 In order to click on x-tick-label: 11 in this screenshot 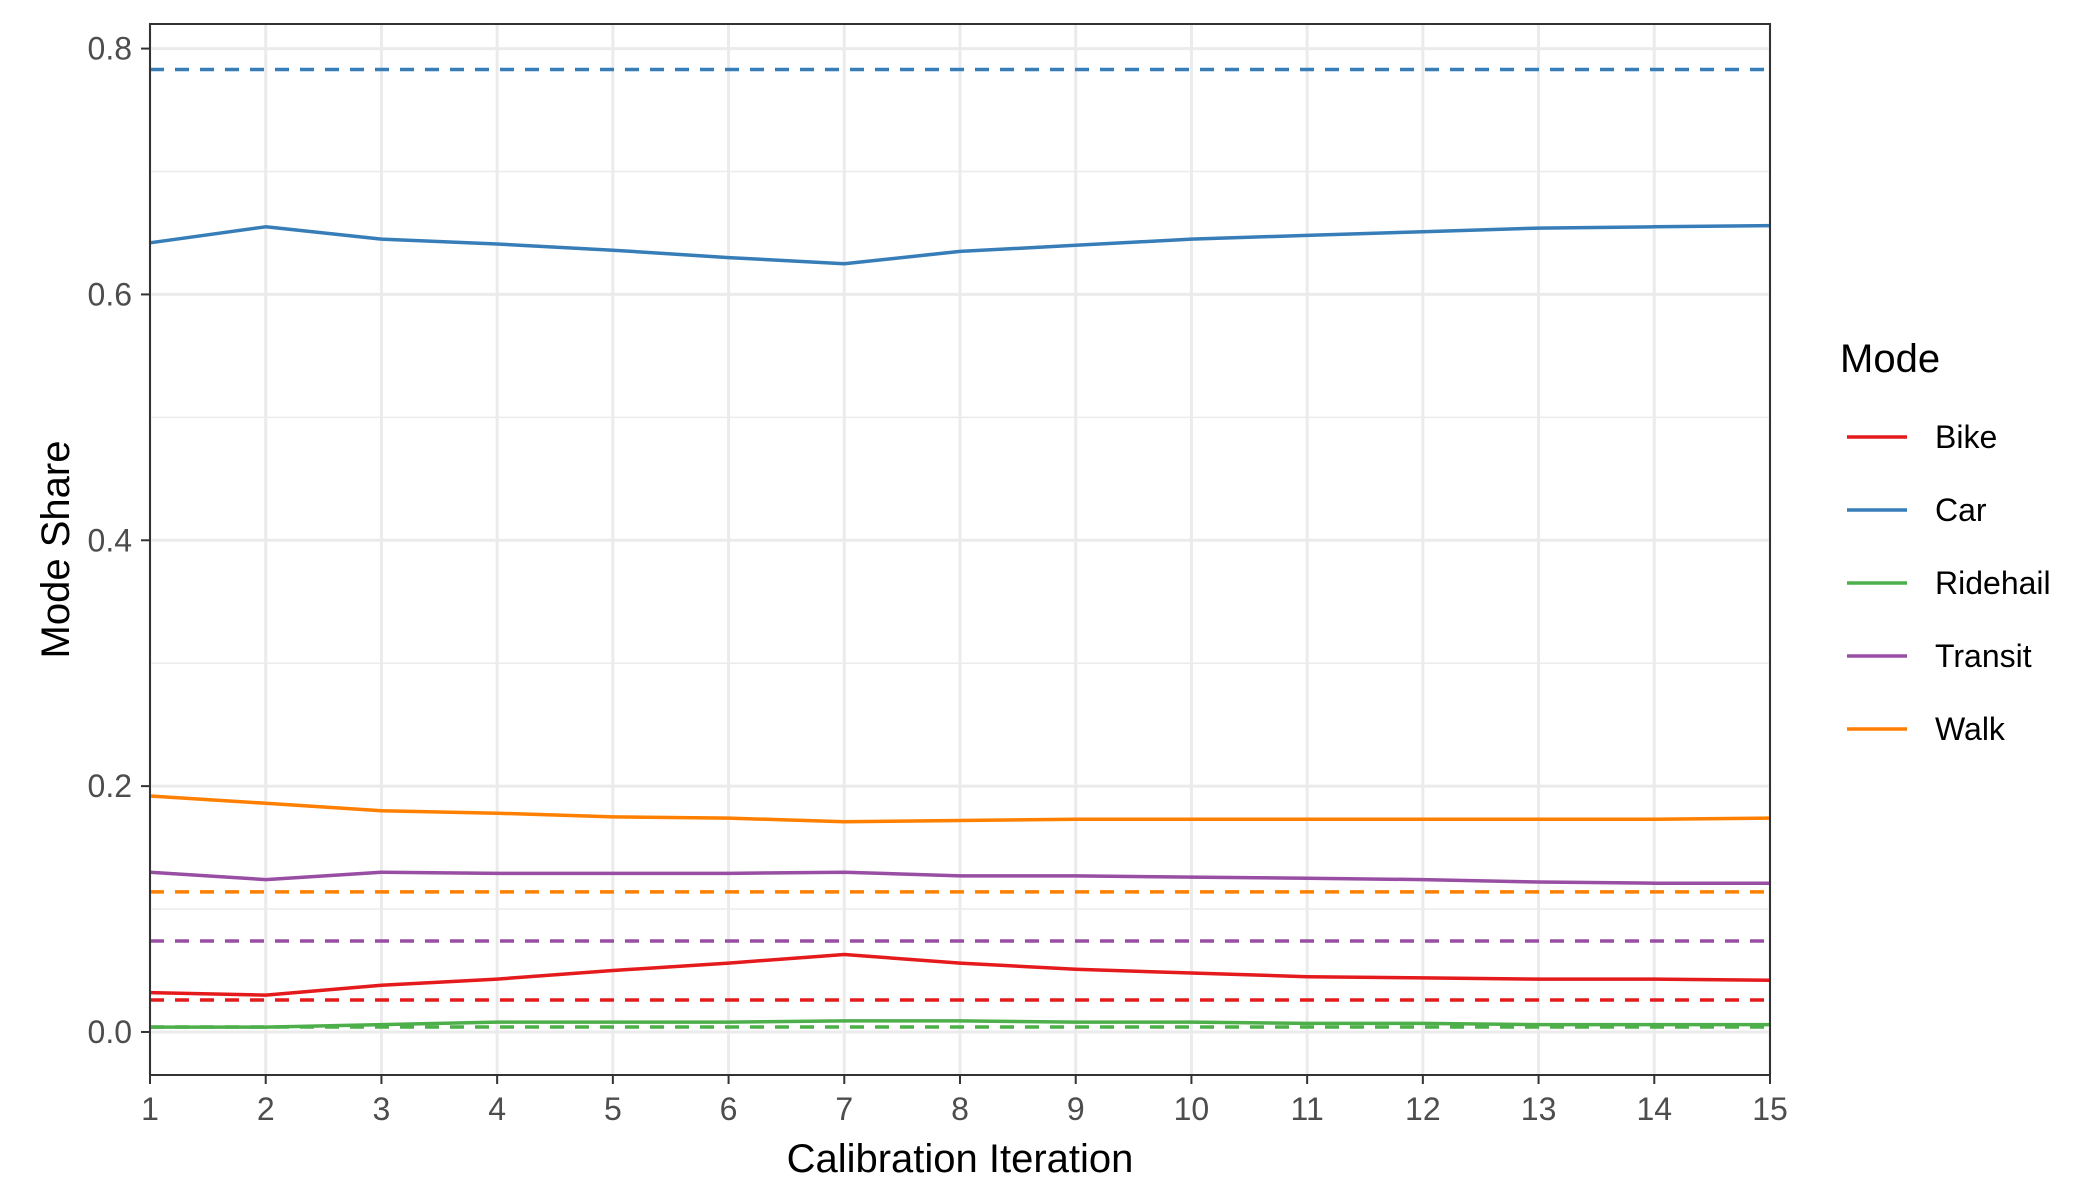, I will do `click(1307, 1109)`.